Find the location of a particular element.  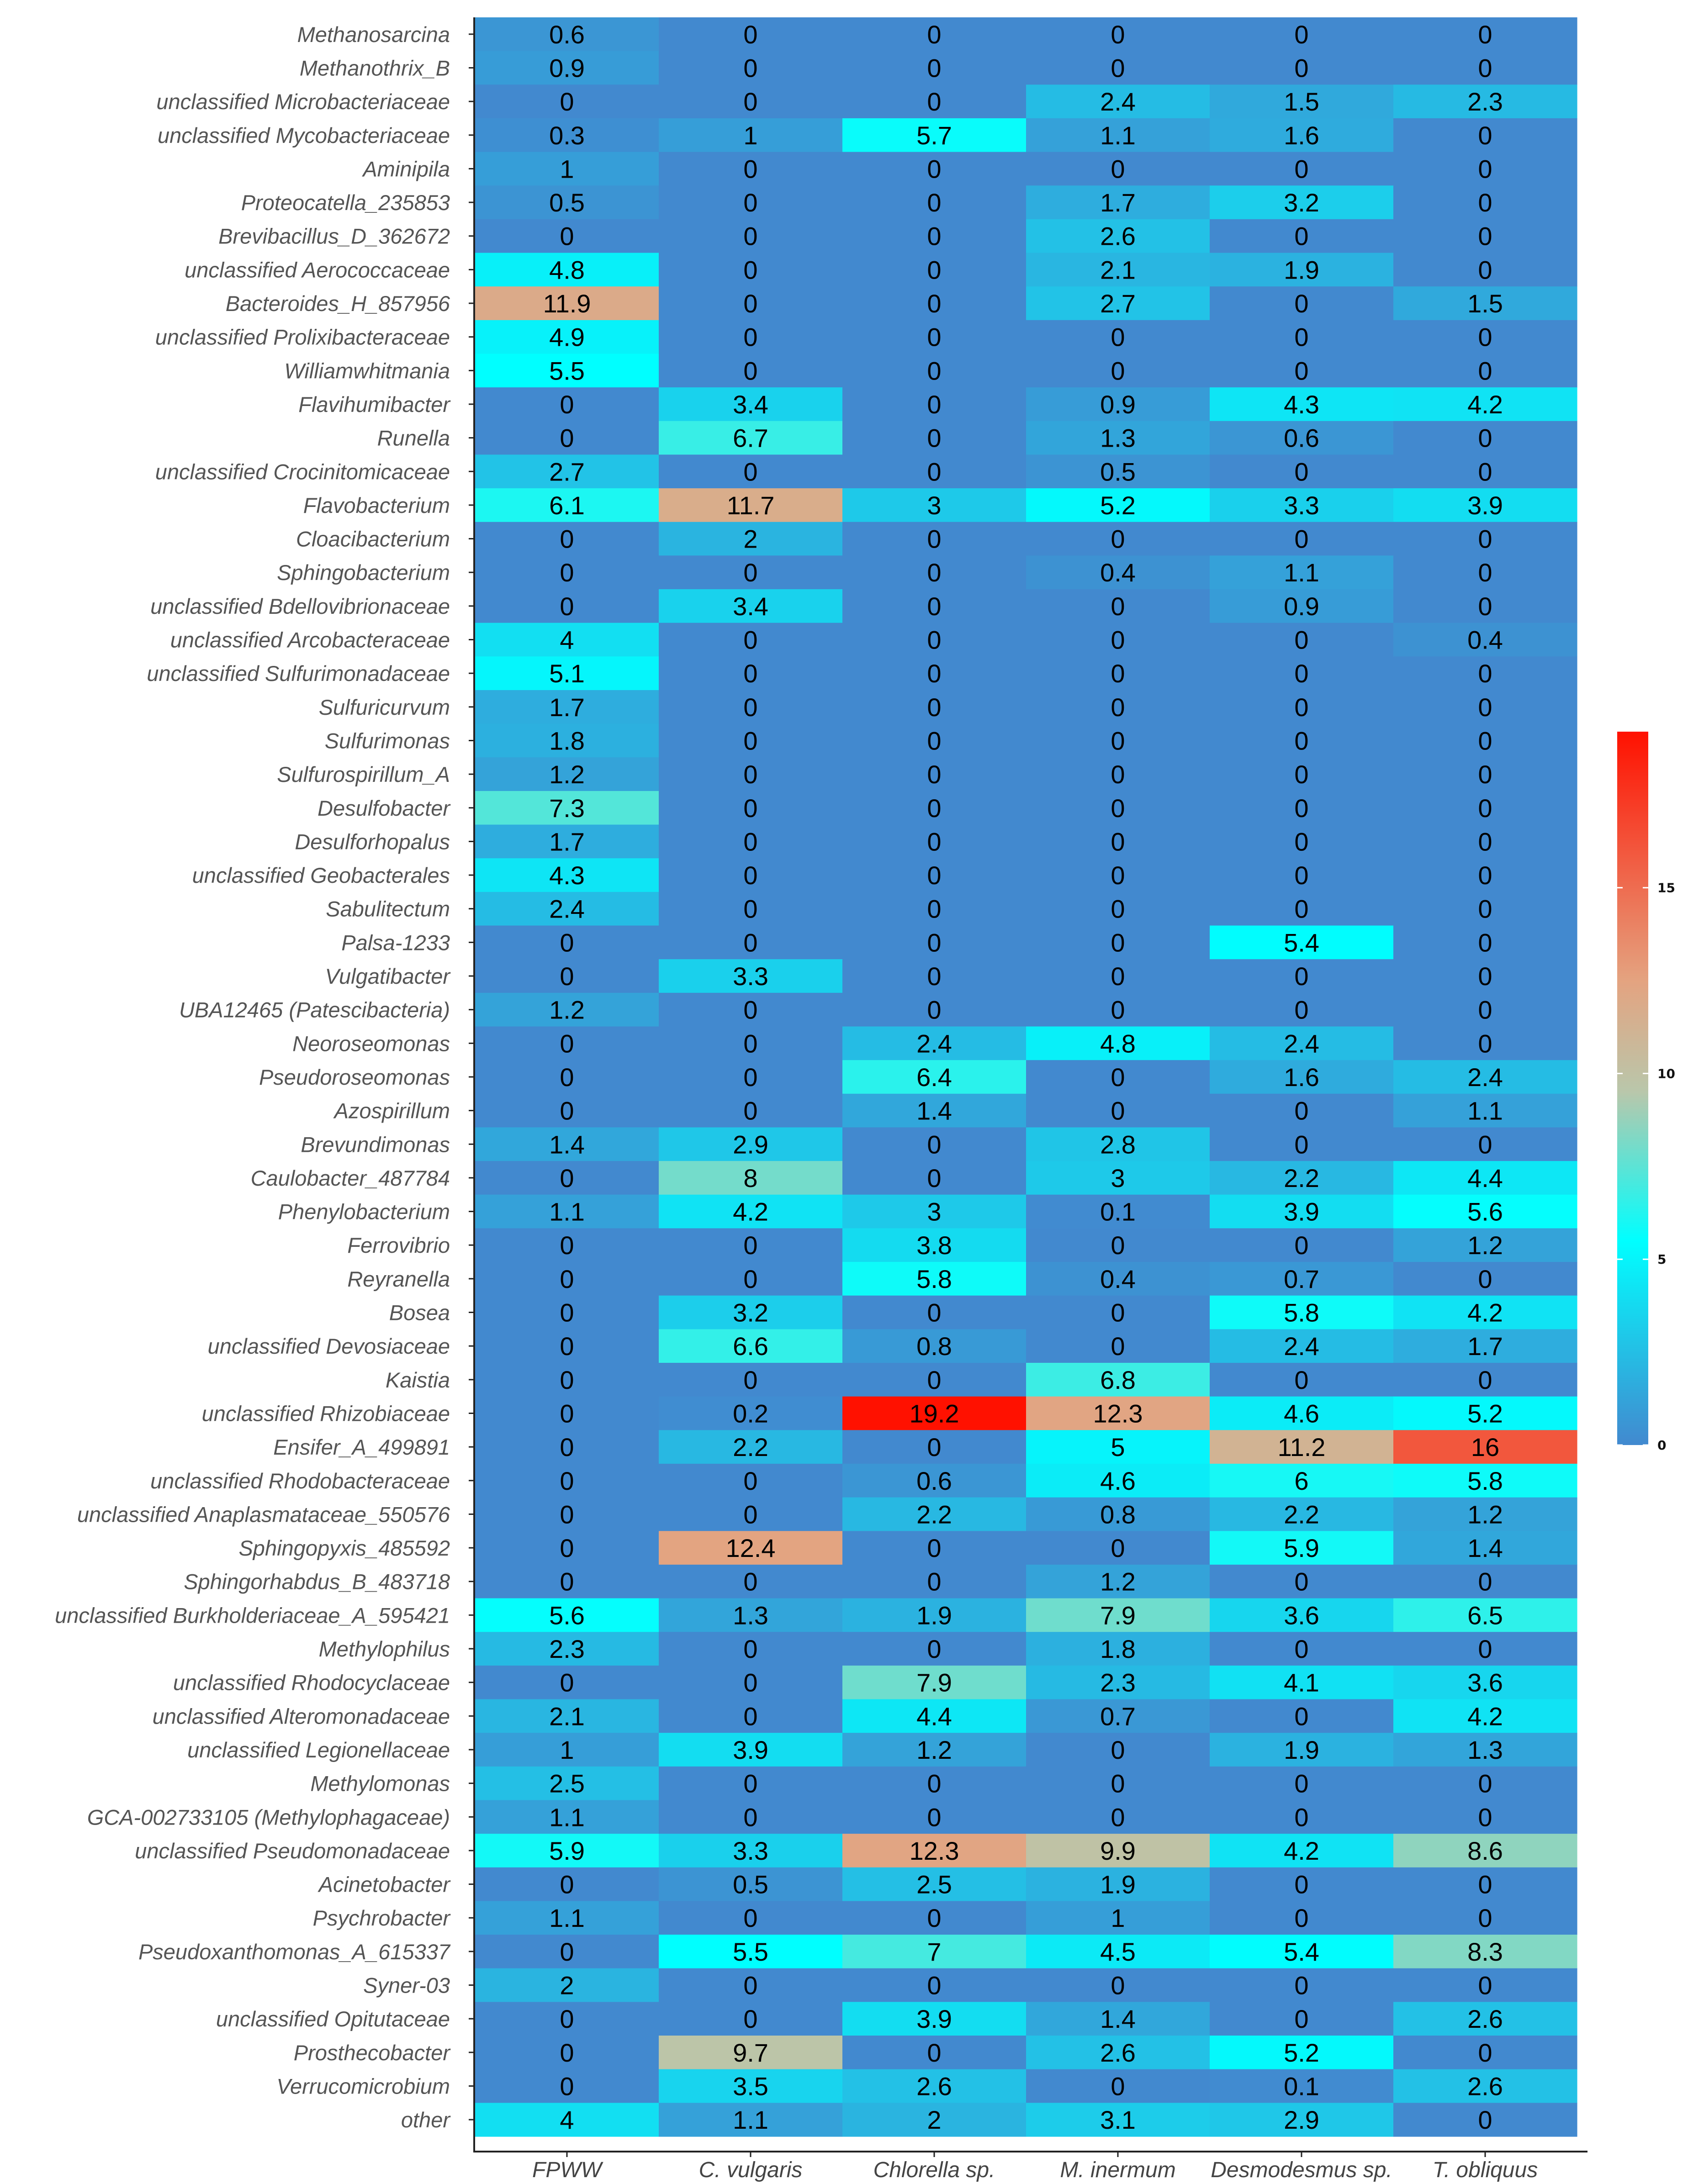

cell-value-label: 4.6 is located at coordinates (1301, 1414).